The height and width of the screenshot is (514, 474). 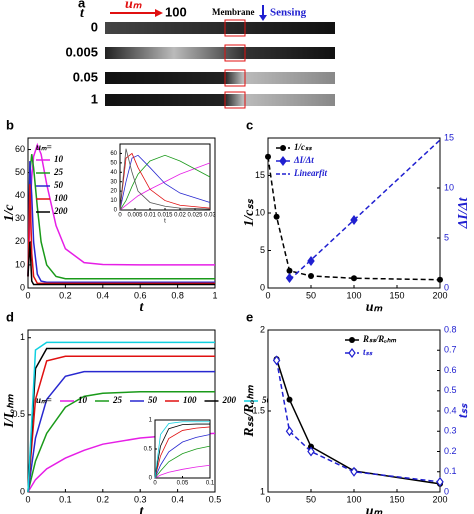 What do you see at coordinates (103, 295) in the screenshot?
I see `x-tick-label: 0.4` at bounding box center [103, 295].